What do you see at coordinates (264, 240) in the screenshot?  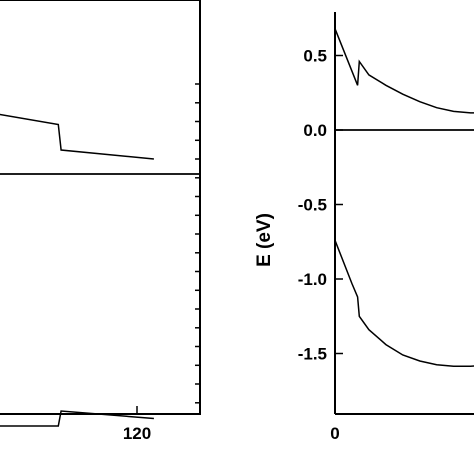 I see `right-y-axis-title: E (eV)` at bounding box center [264, 240].